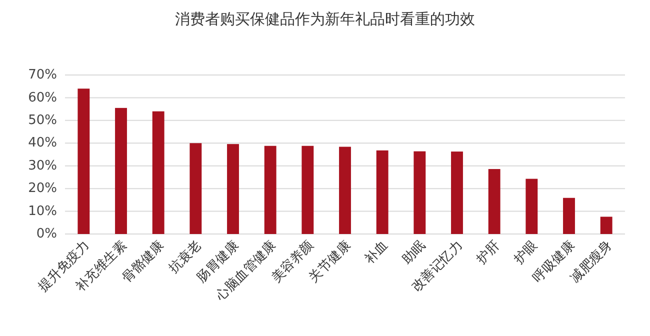 This screenshot has height=336, width=650. What do you see at coordinates (42, 143) in the screenshot?
I see `y-tick-label: 40%` at bounding box center [42, 143].